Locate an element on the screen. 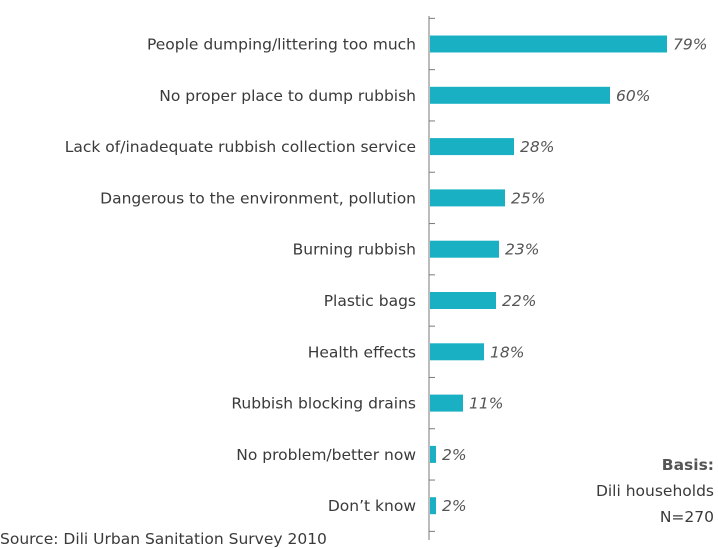  category-label: Rubbish blocking drains is located at coordinates (323, 404).